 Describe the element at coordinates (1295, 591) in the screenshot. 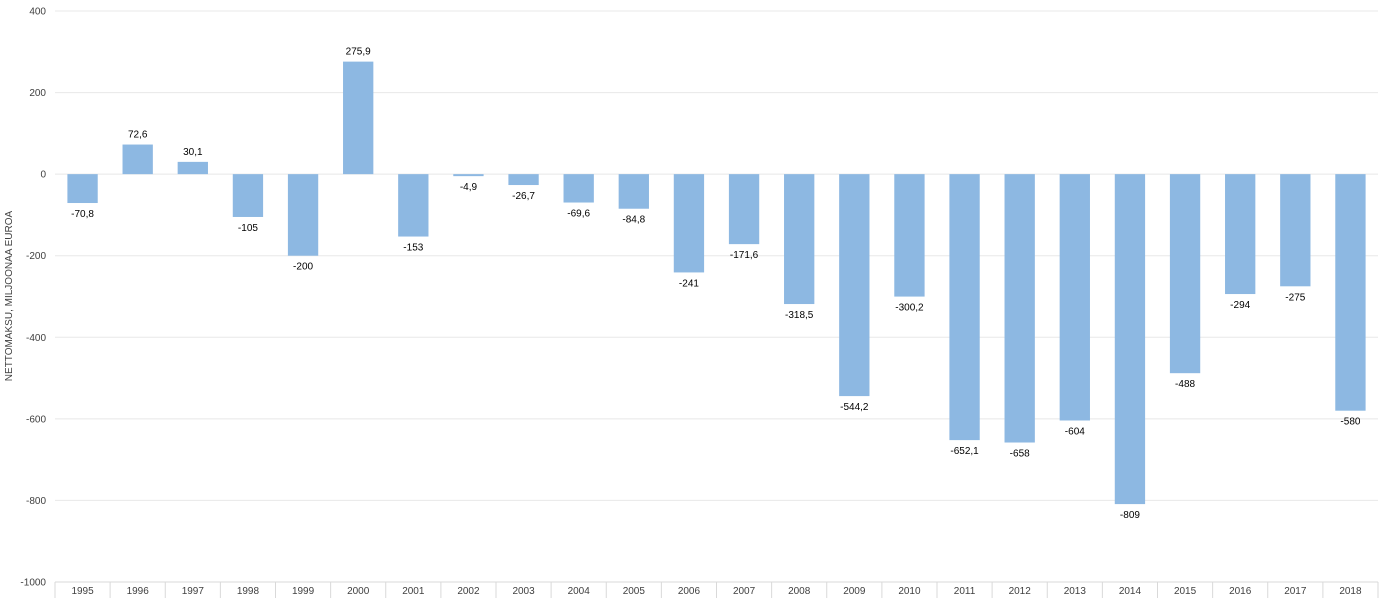

I see `x-tick-label: 2017` at that location.